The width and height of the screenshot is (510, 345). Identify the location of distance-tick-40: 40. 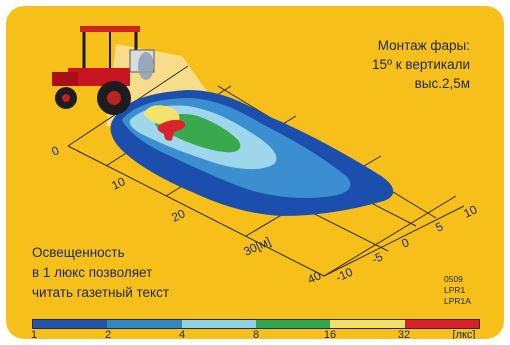
(314, 277).